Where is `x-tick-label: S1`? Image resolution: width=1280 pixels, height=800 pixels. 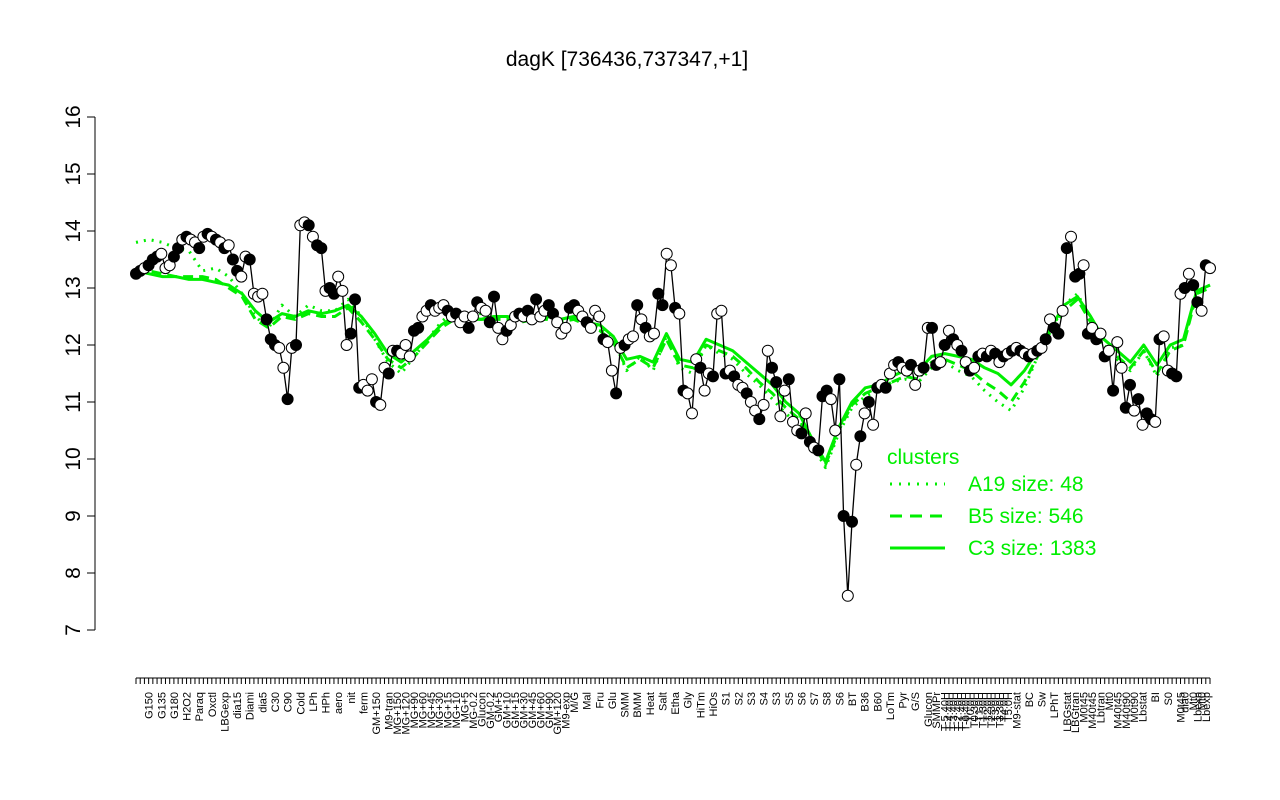
x-tick-label: S1 is located at coordinates (727, 698).